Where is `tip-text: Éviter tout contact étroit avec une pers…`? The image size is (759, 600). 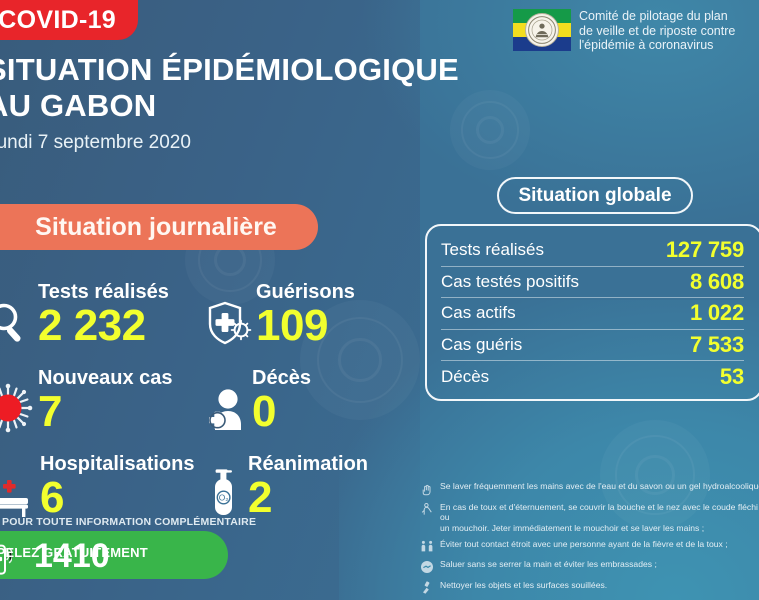 tip-text: Éviter tout contact étroit avec une pers… is located at coordinates (584, 543).